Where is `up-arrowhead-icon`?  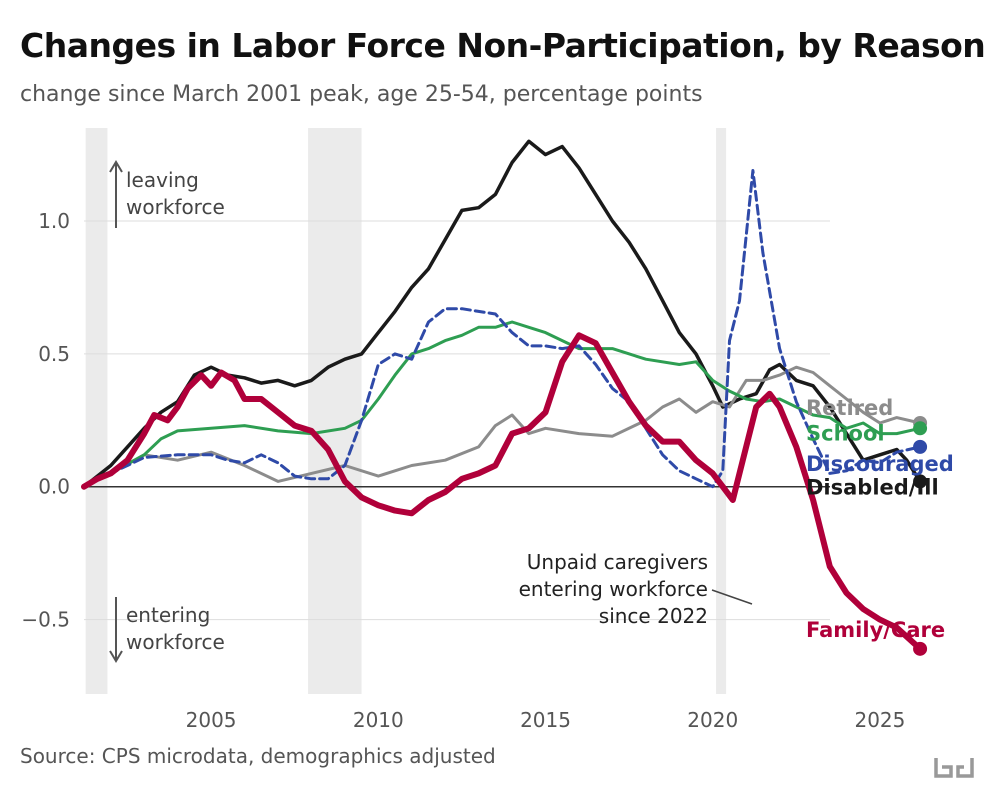 up-arrowhead-icon is located at coordinates (116, 166).